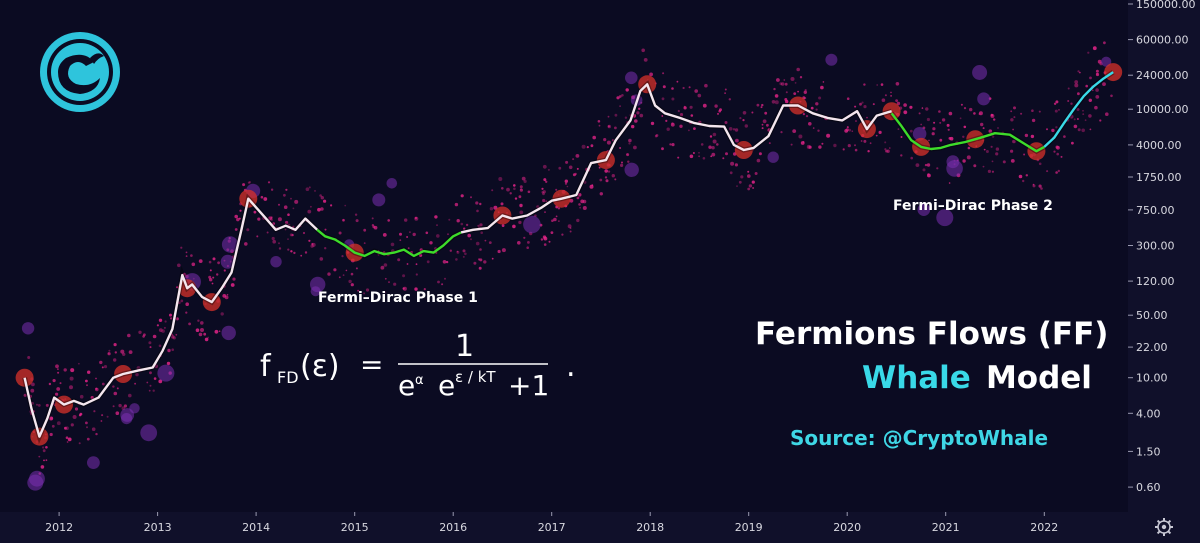 Image resolution: width=1200 pixels, height=543 pixels. Describe the element at coordinates (749, 527) in the screenshot. I see `x-tick-label: 2019` at that location.